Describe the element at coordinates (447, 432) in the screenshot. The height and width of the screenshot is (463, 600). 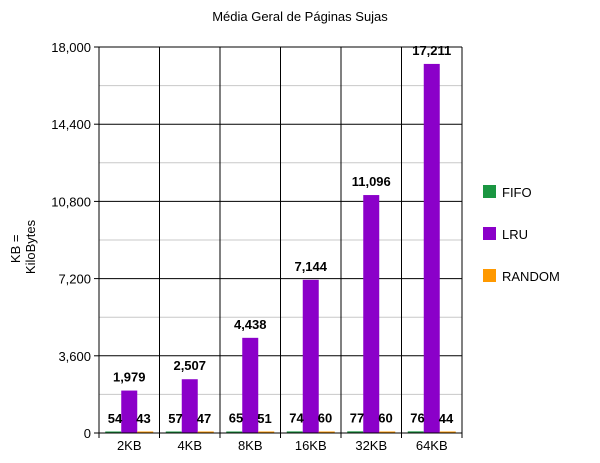
I see `bar-random-64kb` at that location.